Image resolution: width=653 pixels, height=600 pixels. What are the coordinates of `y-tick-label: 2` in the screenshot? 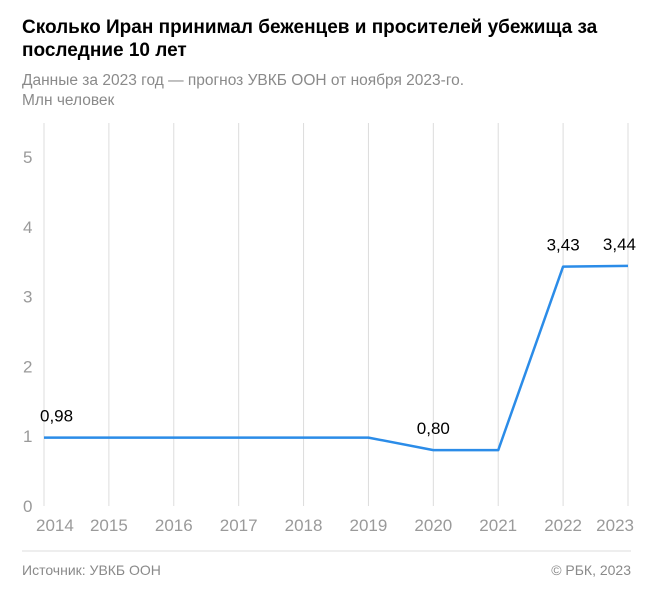 It's located at (27, 366).